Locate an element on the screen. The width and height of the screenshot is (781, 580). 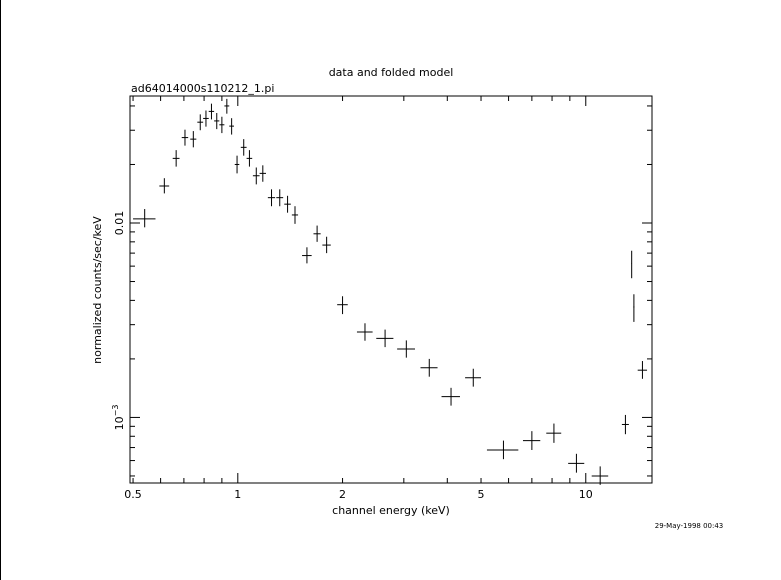
chart-subtitle: ad64014000s110212_1.pi is located at coordinates (202, 88).